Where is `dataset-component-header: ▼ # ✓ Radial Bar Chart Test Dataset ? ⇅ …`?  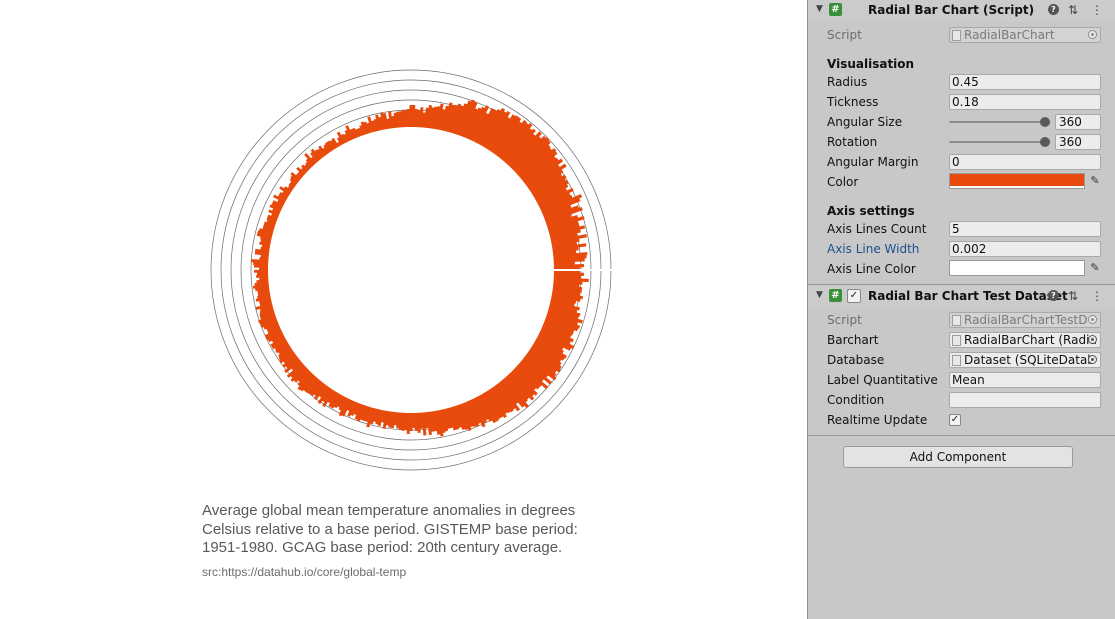 dataset-component-header: ▼ # ✓ Radial Bar Chart Test Dataset ? ⇅ … is located at coordinates (961, 297).